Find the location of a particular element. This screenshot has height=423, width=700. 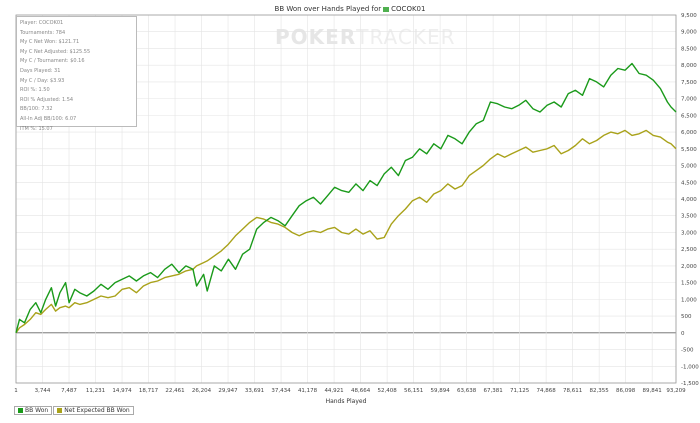

y-tick-label: 1,000 is located at coordinates (689, 300).